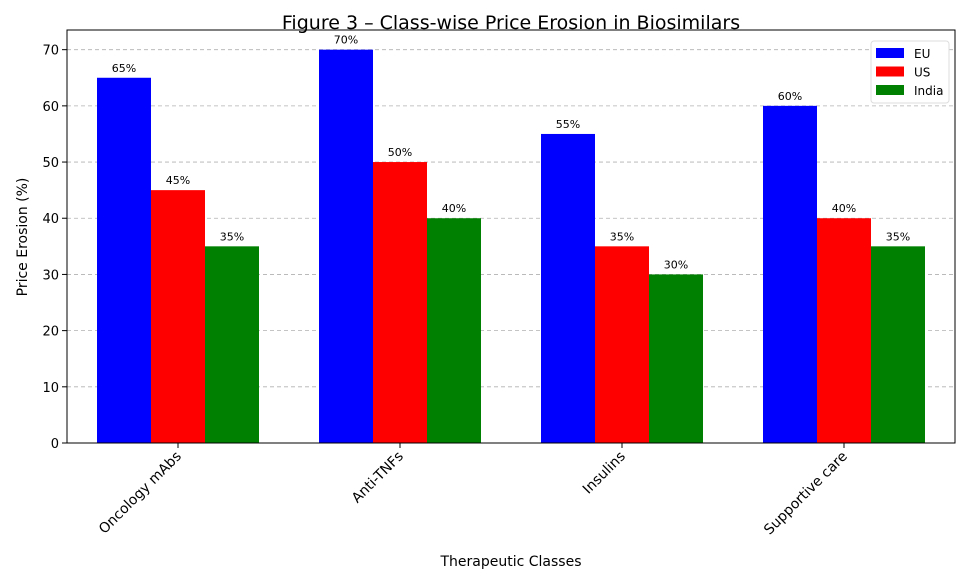 This screenshot has width=970, height=586. I want to click on y-tick-label: 30, so click(50, 275).